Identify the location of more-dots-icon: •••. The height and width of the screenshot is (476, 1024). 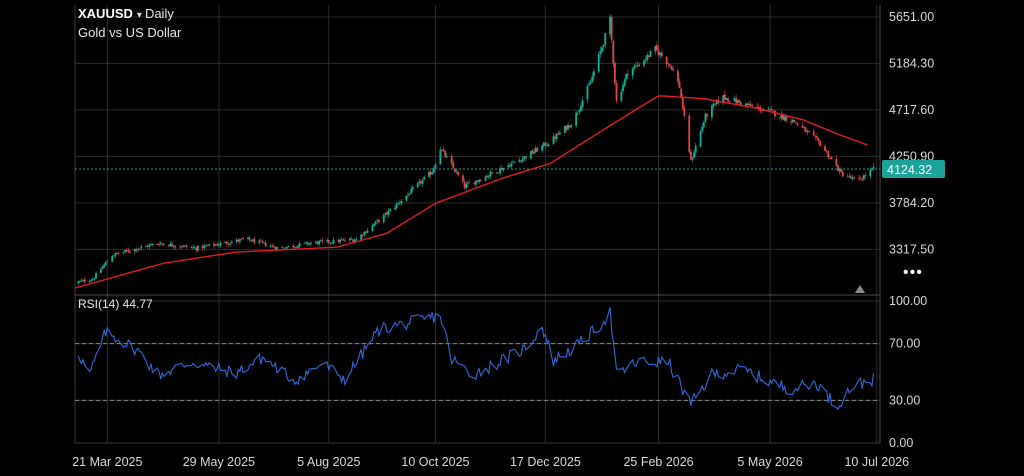
(913, 272).